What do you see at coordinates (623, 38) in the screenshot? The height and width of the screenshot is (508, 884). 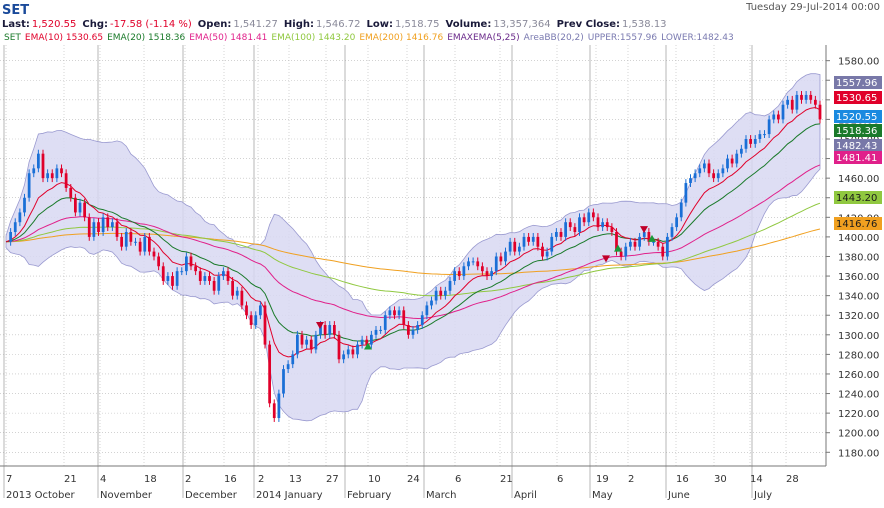 I see `legend-bb-upper: UPPER:1557.96` at bounding box center [623, 38].